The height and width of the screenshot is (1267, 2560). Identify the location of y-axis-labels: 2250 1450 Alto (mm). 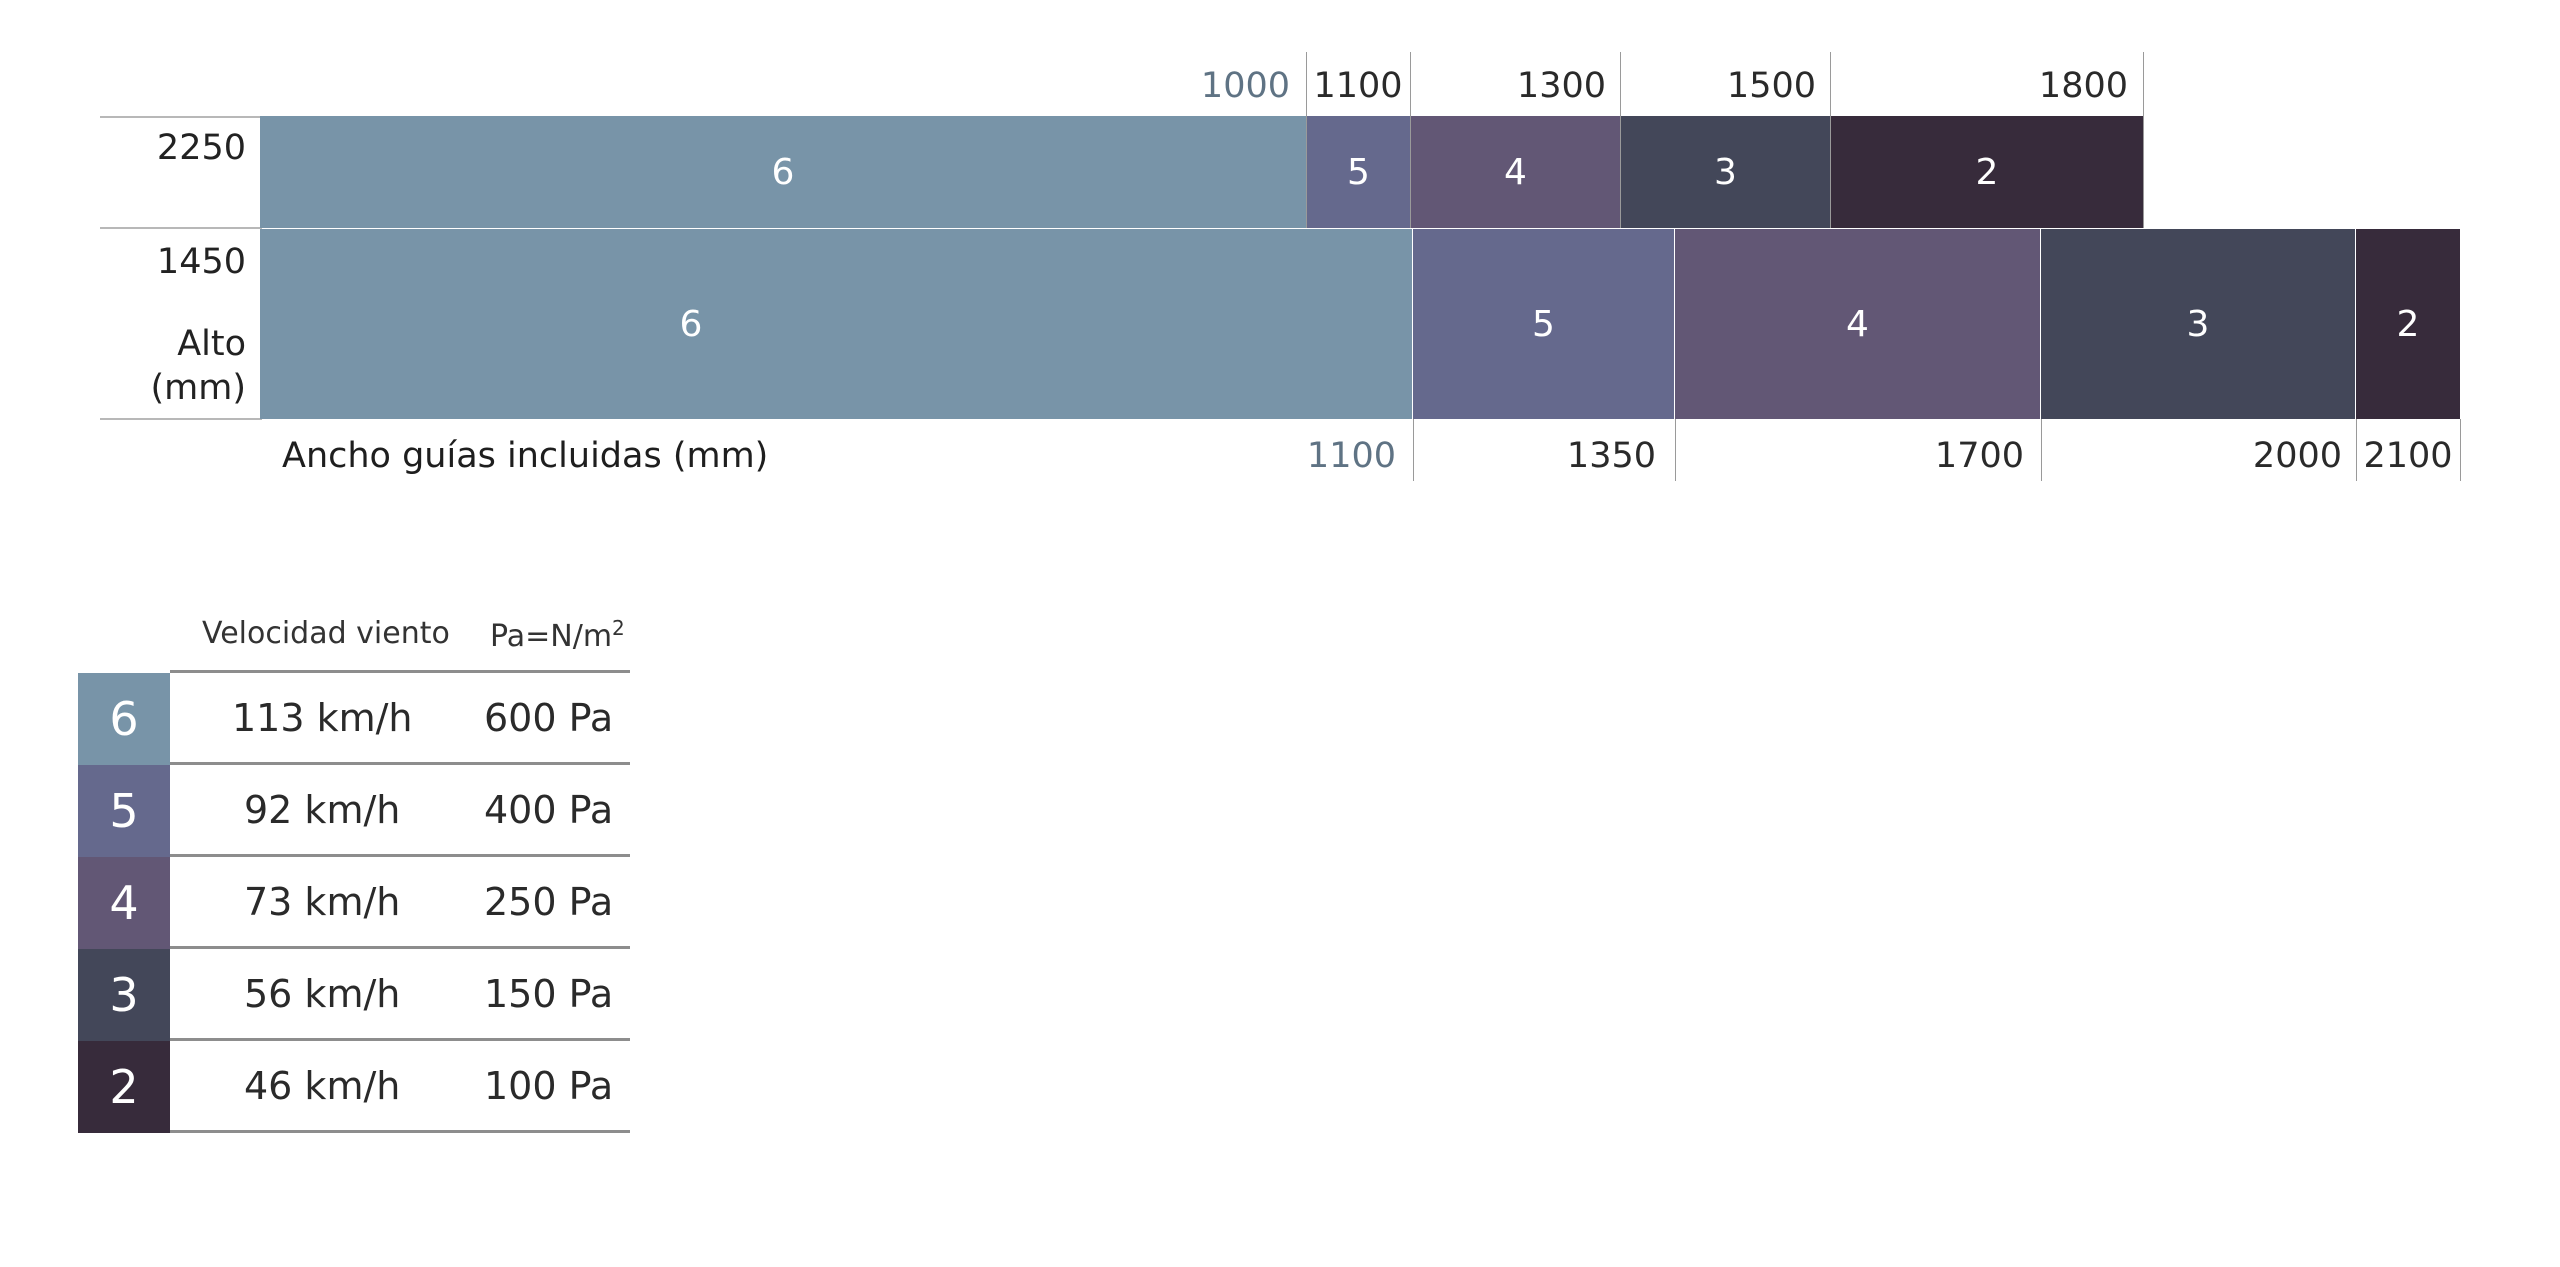
(173, 210).